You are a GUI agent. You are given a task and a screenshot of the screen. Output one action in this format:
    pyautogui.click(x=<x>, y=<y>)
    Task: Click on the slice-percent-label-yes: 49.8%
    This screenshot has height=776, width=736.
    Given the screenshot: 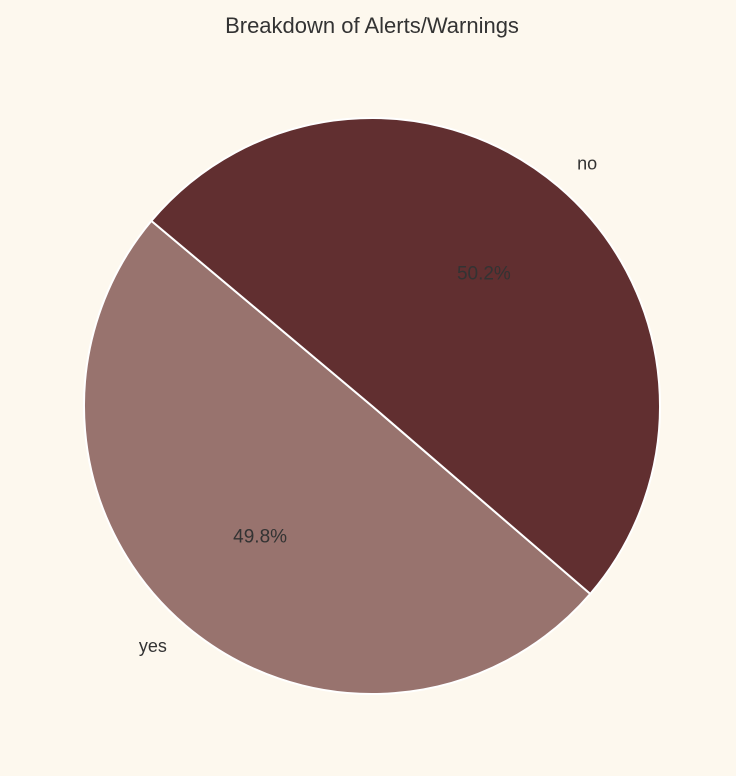 What is the action you would take?
    pyautogui.click(x=260, y=537)
    